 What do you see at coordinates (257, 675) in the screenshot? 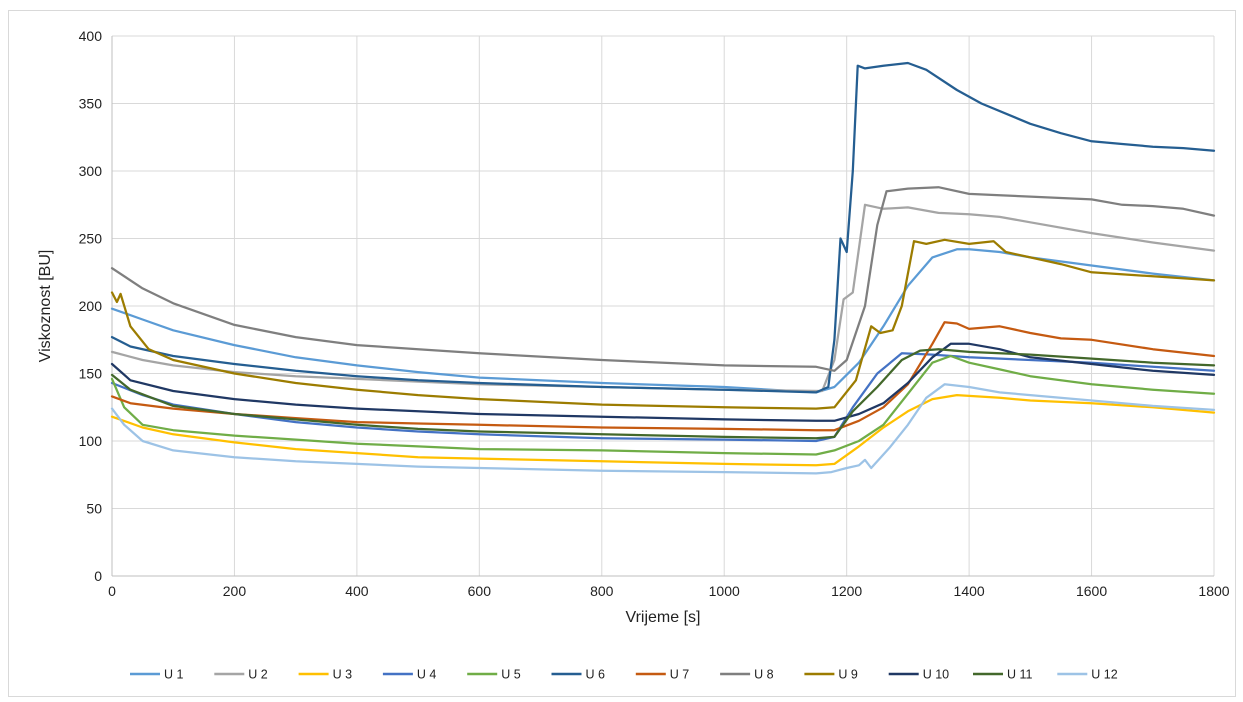
I see `legend-label: U 2` at bounding box center [257, 675].